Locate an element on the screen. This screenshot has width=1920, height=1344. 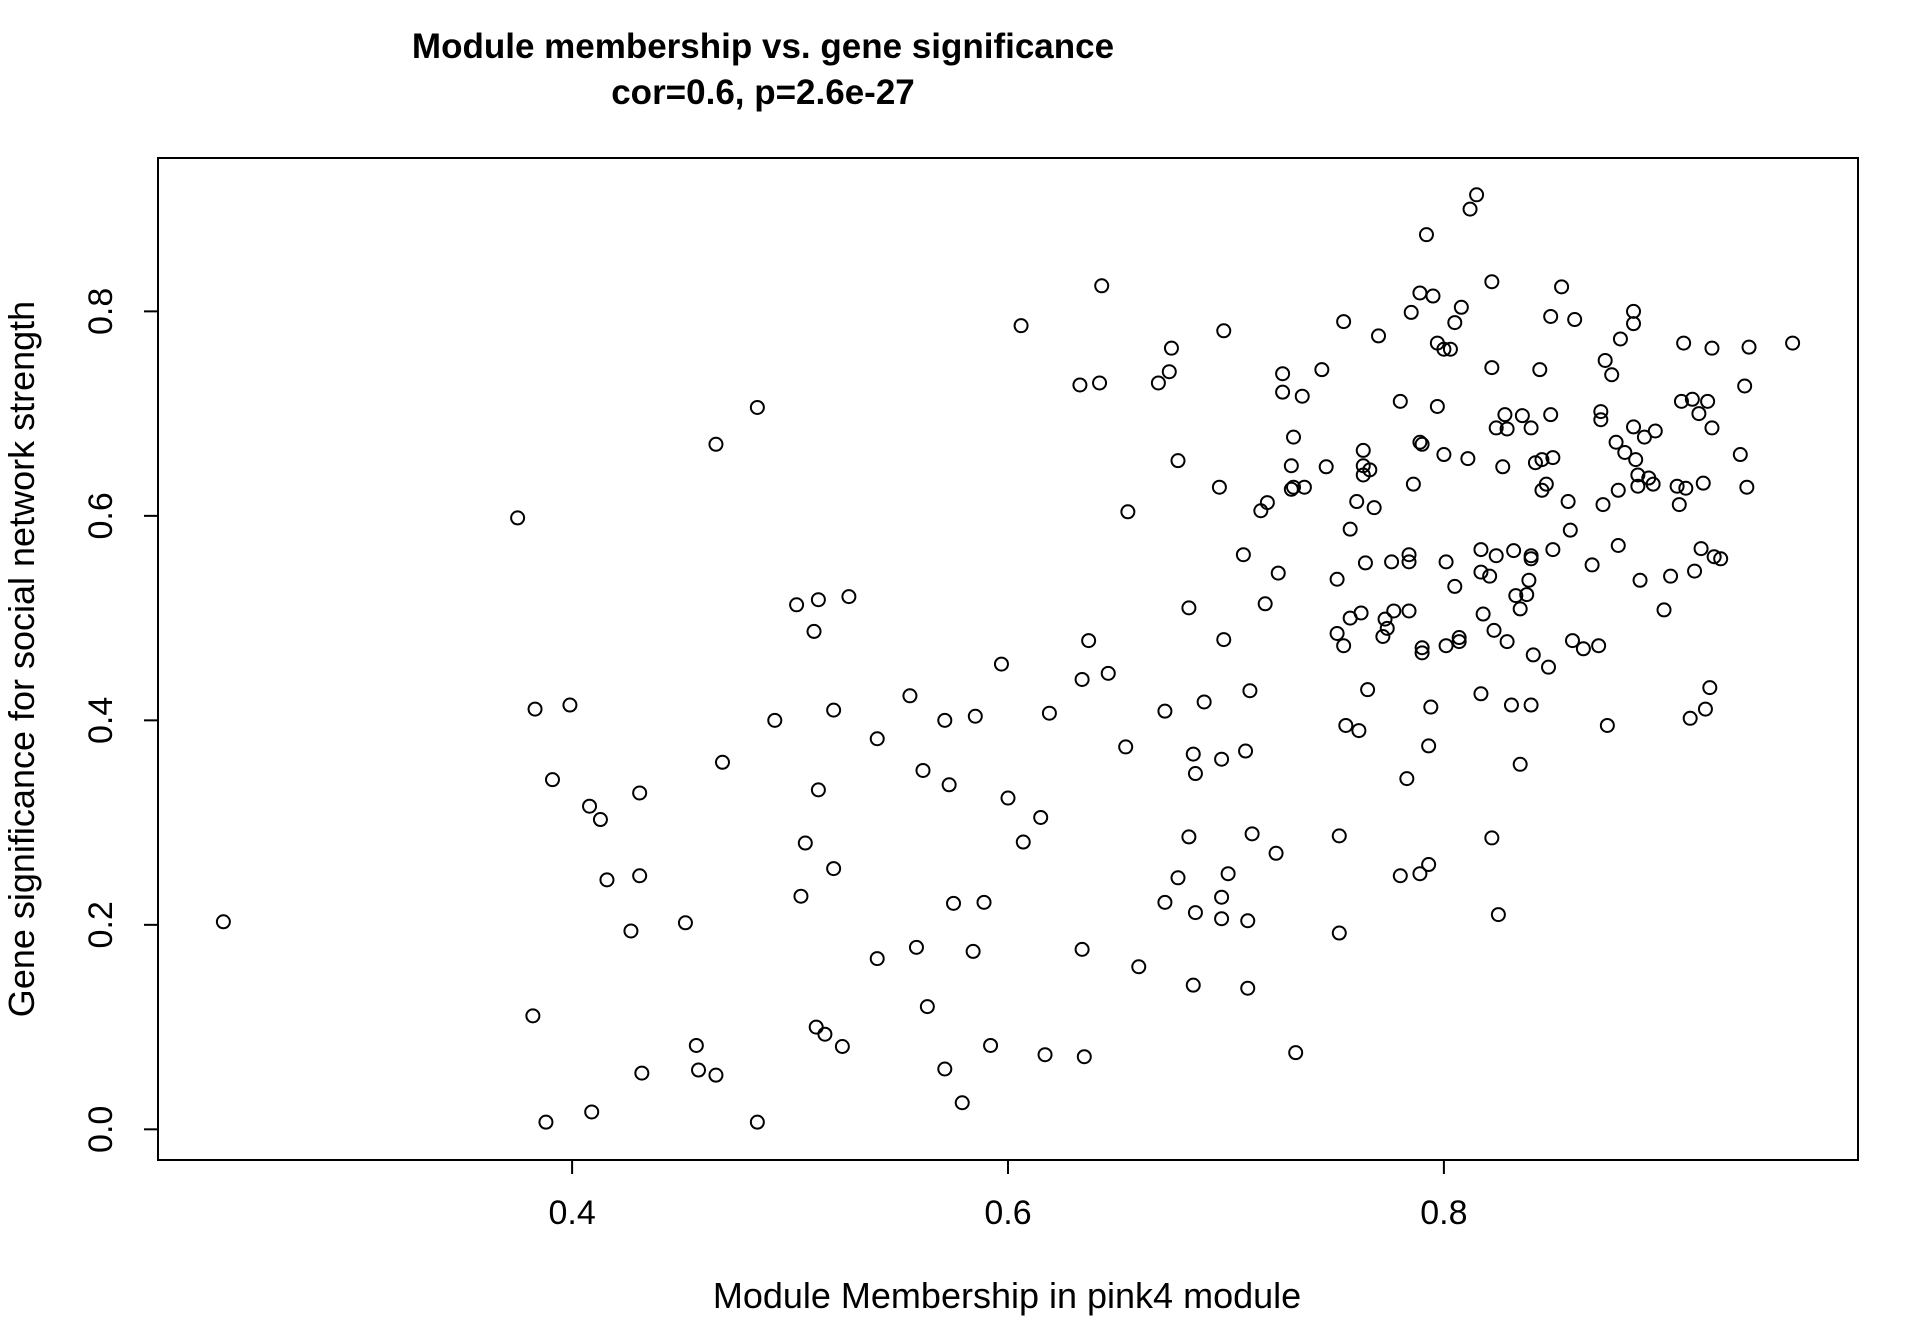
y-tick-label: 0.0 is located at coordinates (101, 1129).